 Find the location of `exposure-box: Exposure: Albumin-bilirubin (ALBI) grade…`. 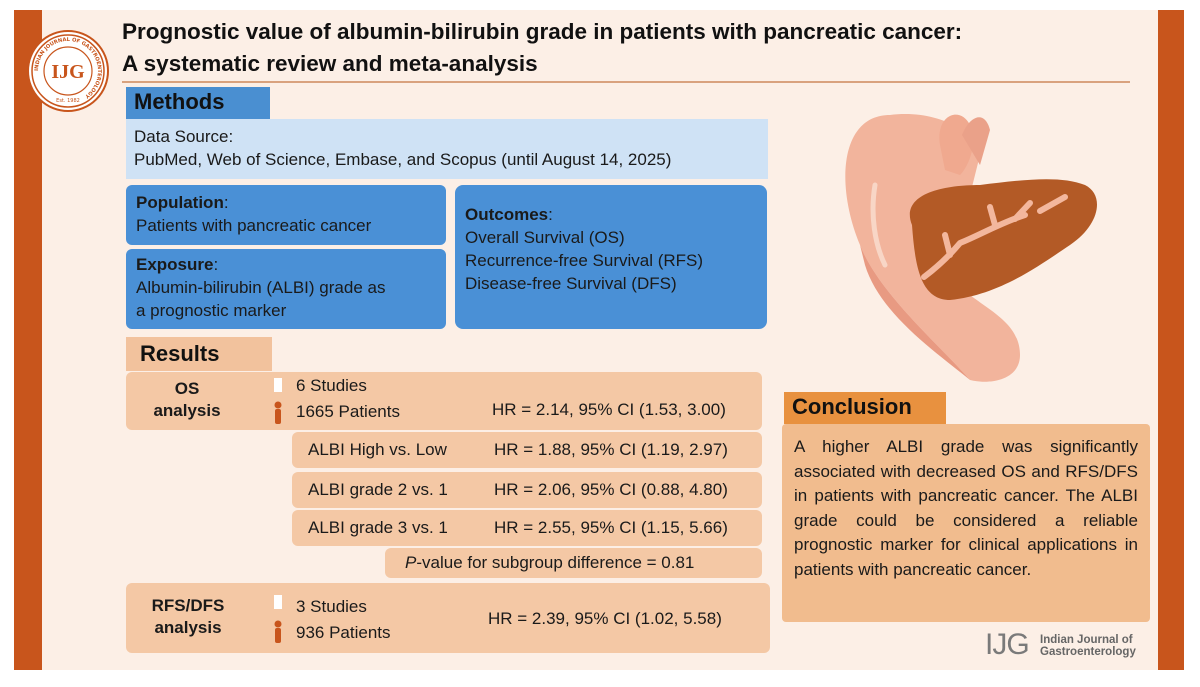

exposure-box: Exposure: Albumin-bilirubin (ALBI) grade… is located at coordinates (286, 289).